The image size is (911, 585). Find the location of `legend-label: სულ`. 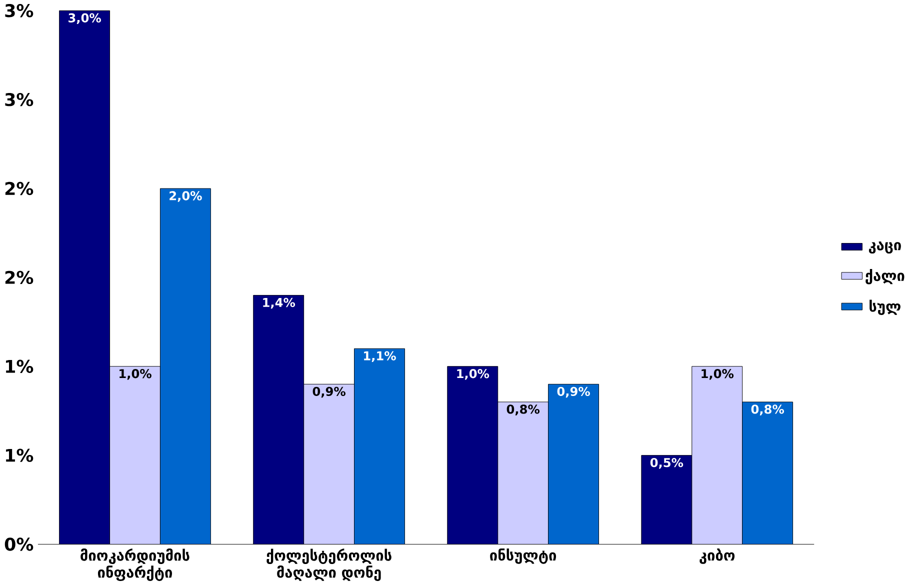

legend-label: სულ is located at coordinates (885, 307).